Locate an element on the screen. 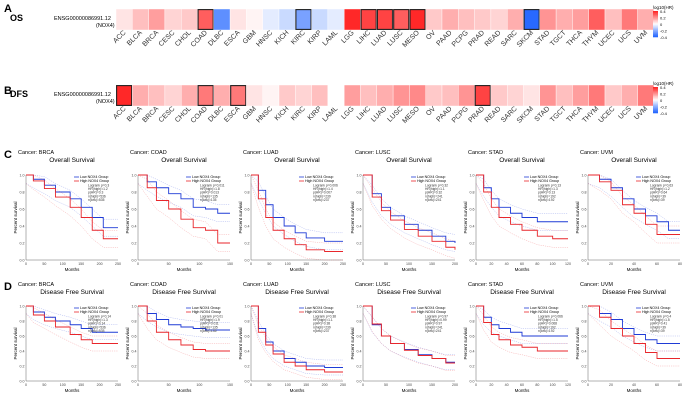 This screenshot has width=685, height=400. km-stat-label: n(low)=192 is located at coordinates (546, 200).